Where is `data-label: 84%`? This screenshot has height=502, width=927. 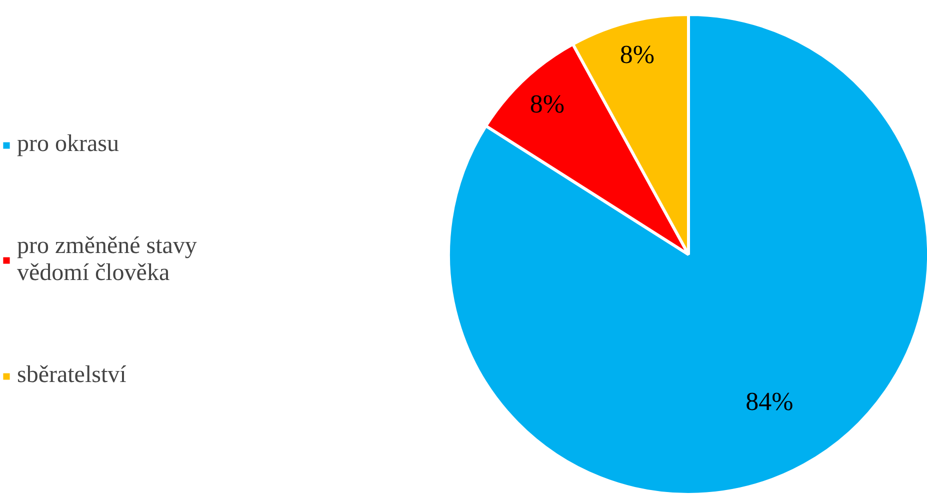
data-label: 84% is located at coordinates (770, 401).